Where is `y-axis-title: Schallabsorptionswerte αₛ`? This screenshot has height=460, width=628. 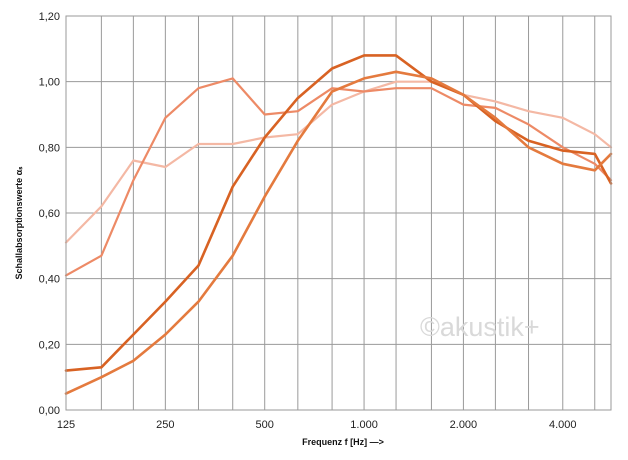 y-axis-title: Schallabsorptionswerte αₛ is located at coordinates (19, 223).